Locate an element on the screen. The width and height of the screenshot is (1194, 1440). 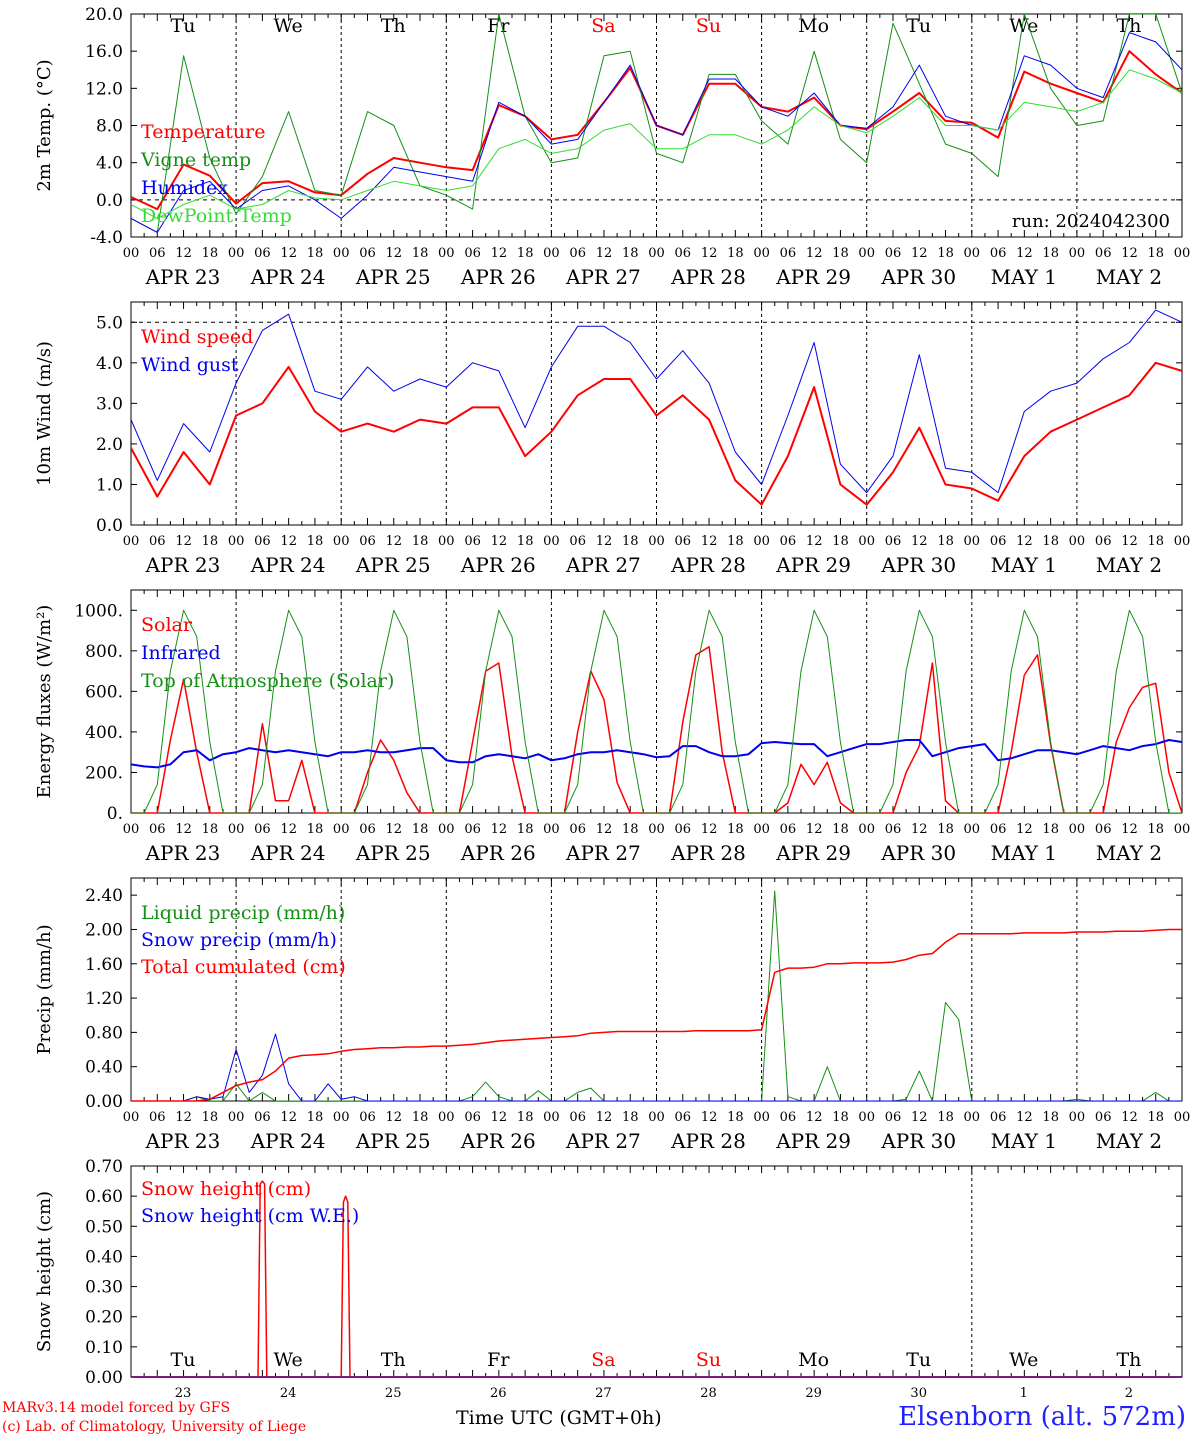
legend-entry: Temperature is located at coordinates (203, 132).